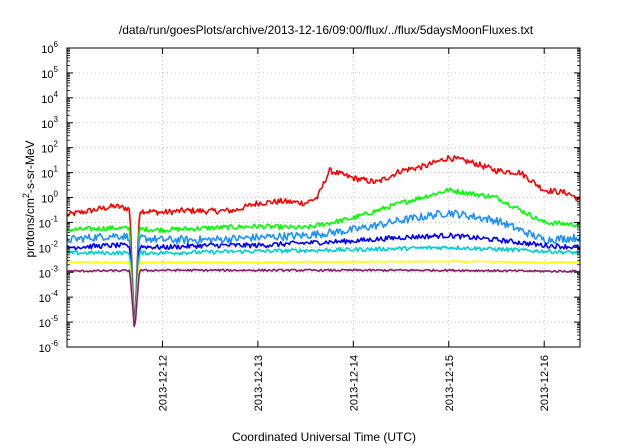  What do you see at coordinates (545, 383) in the screenshot?
I see `x-tick-label: 2013-12-16` at bounding box center [545, 383].